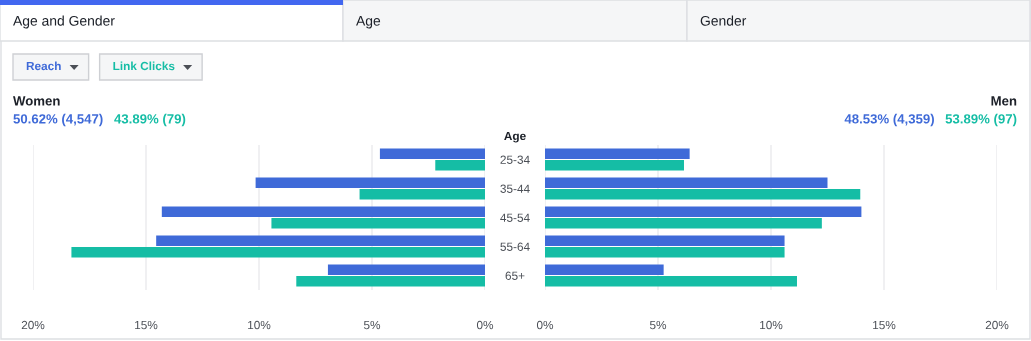 The image size is (1031, 341). I want to click on y-tick-label: 65+, so click(515, 275).